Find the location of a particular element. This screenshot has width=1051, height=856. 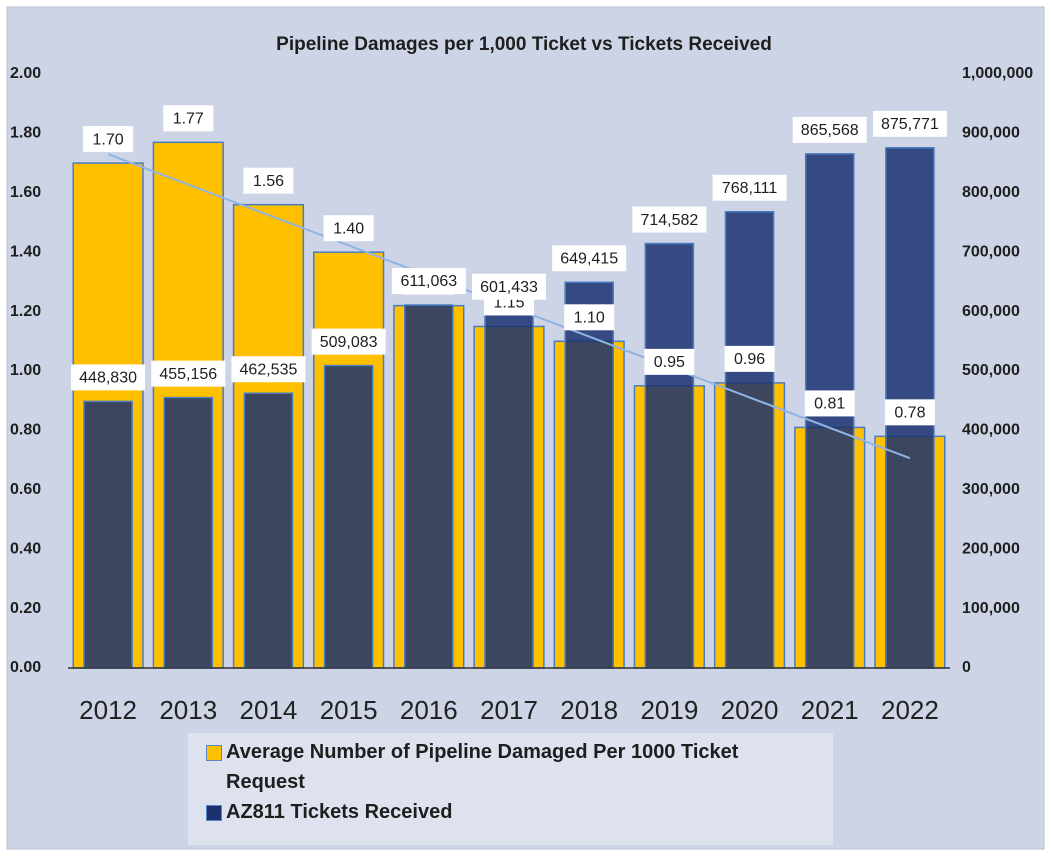

y-tick-label: 0.00 is located at coordinates (25, 667).